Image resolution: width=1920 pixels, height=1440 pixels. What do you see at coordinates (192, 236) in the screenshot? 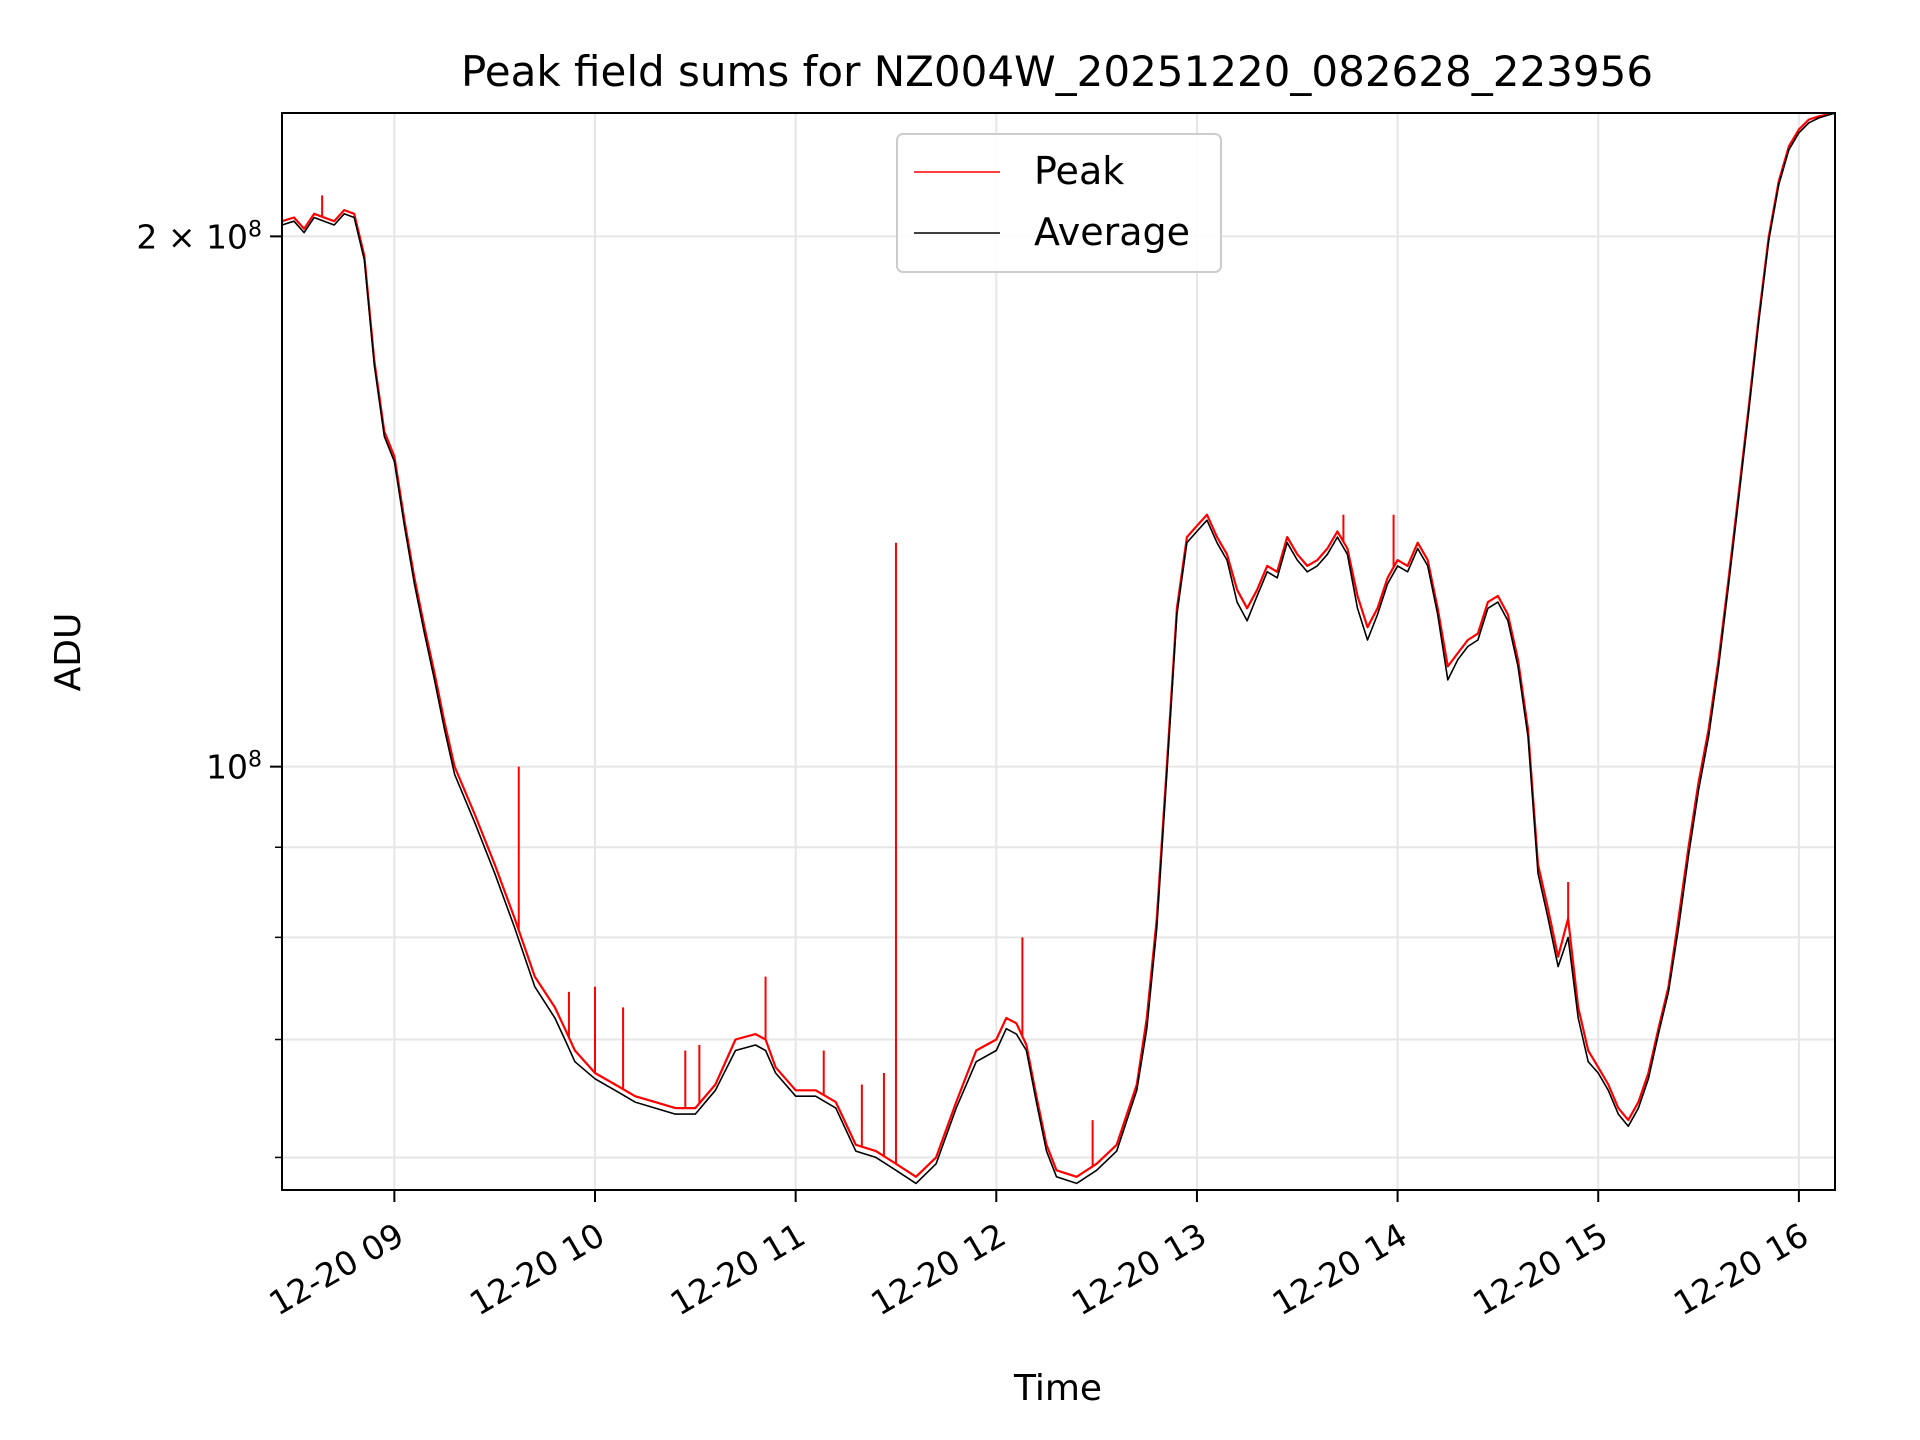
I see `y-tick-label-base: 2 × 10` at bounding box center [192, 236].